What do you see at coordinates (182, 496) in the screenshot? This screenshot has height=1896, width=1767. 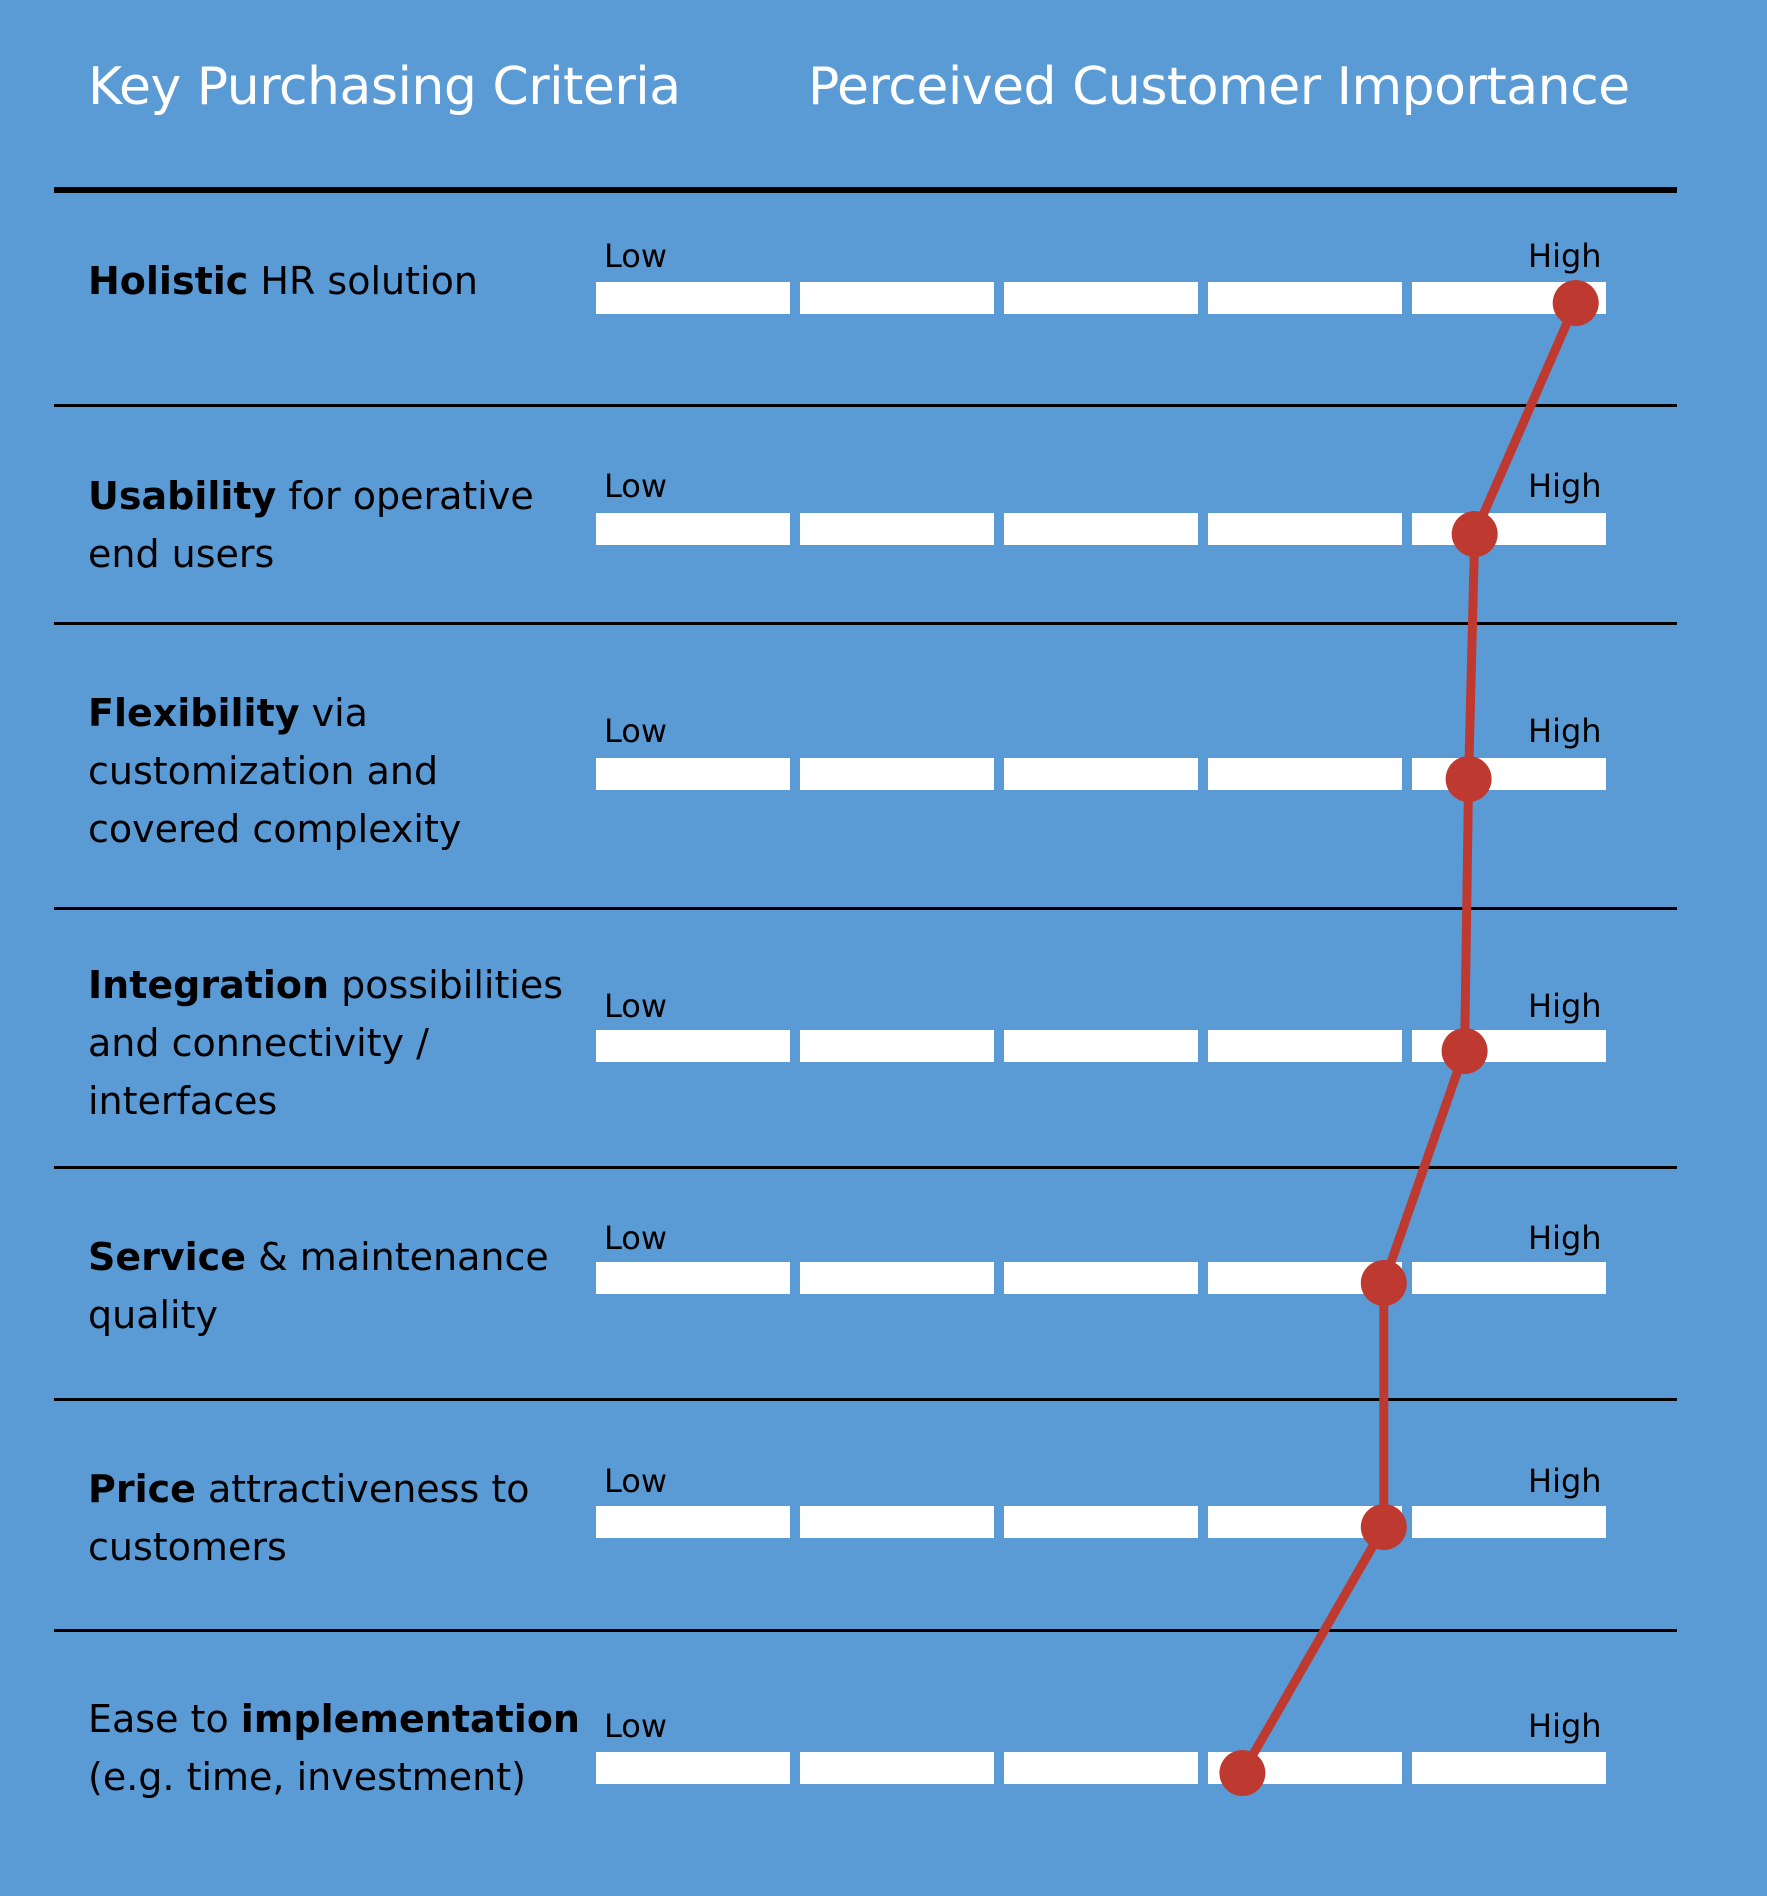 I see `criterion-keyword: Usability` at bounding box center [182, 496].